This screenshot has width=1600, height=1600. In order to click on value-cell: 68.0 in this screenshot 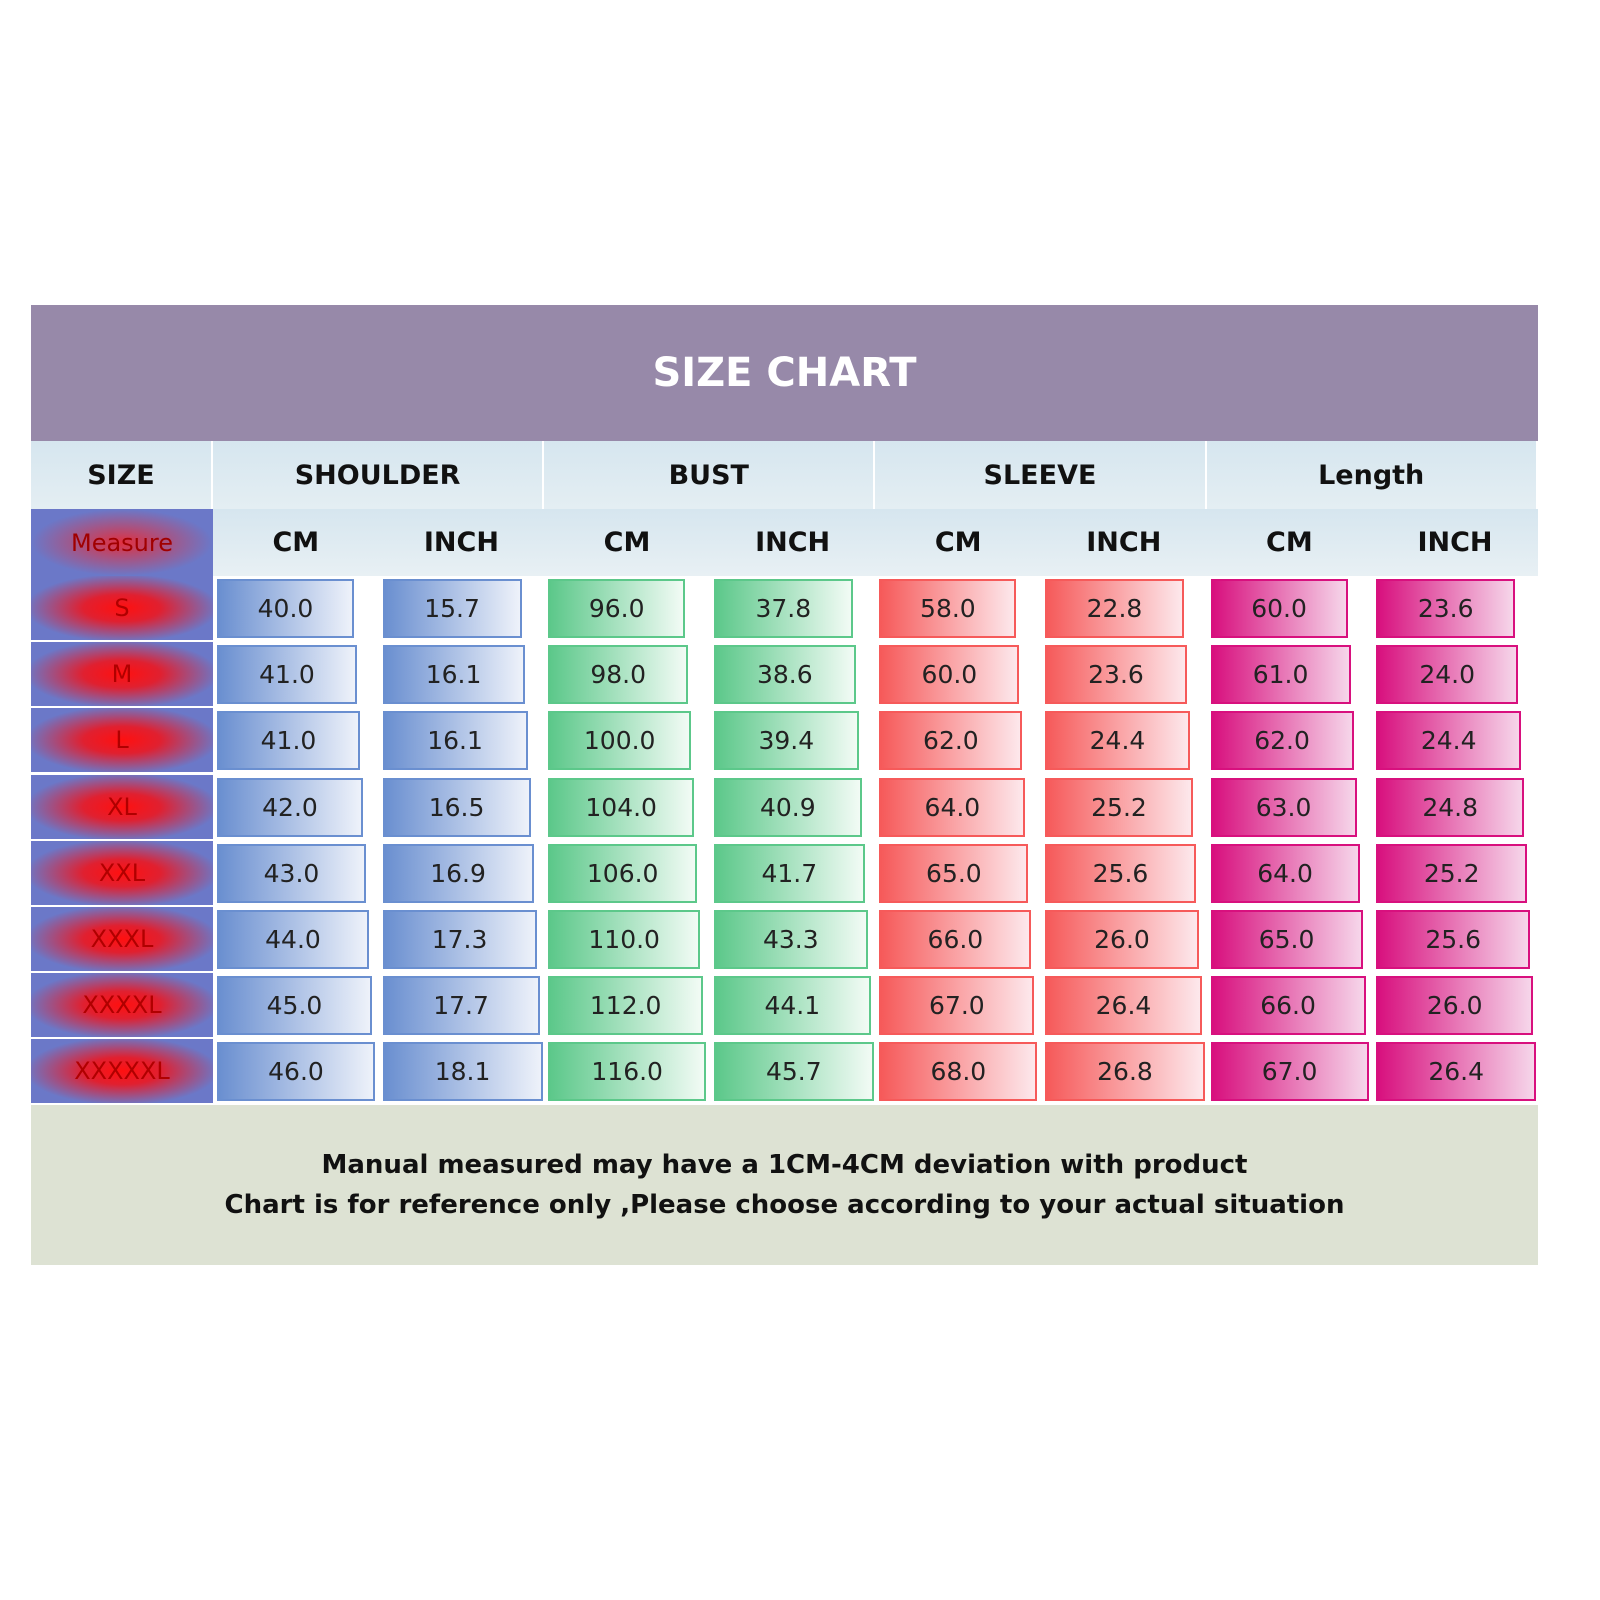, I will do `click(958, 1072)`.